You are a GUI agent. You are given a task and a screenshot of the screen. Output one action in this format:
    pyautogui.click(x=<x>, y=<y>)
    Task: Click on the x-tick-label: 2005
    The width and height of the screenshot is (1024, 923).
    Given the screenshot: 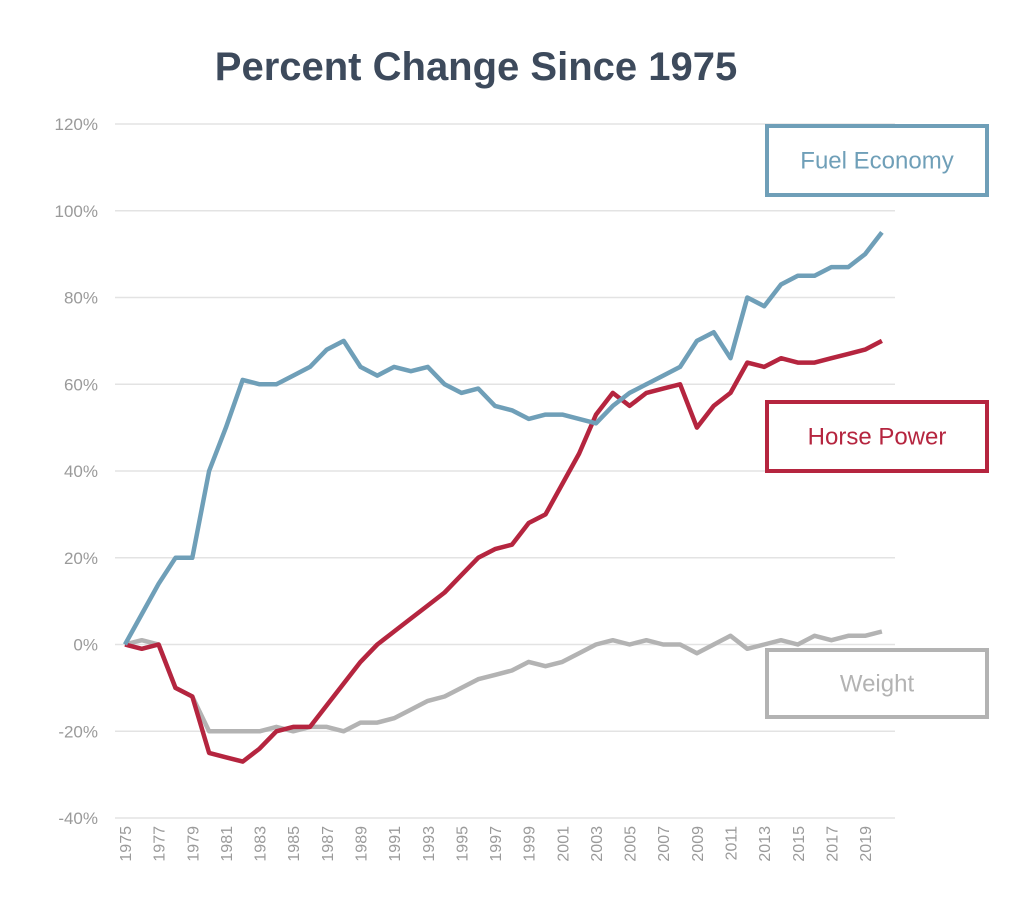 What is the action you would take?
    pyautogui.click(x=631, y=844)
    